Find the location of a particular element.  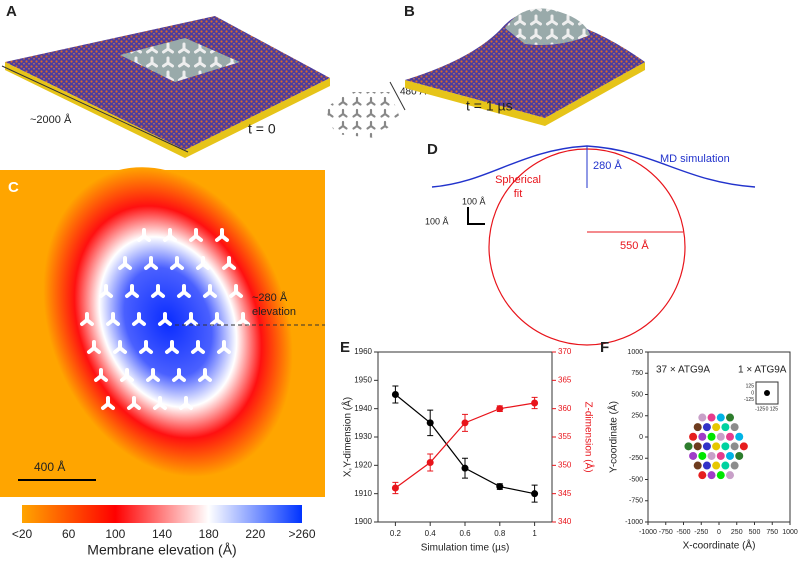

x-tick-label: 1000 is located at coordinates (790, 532).